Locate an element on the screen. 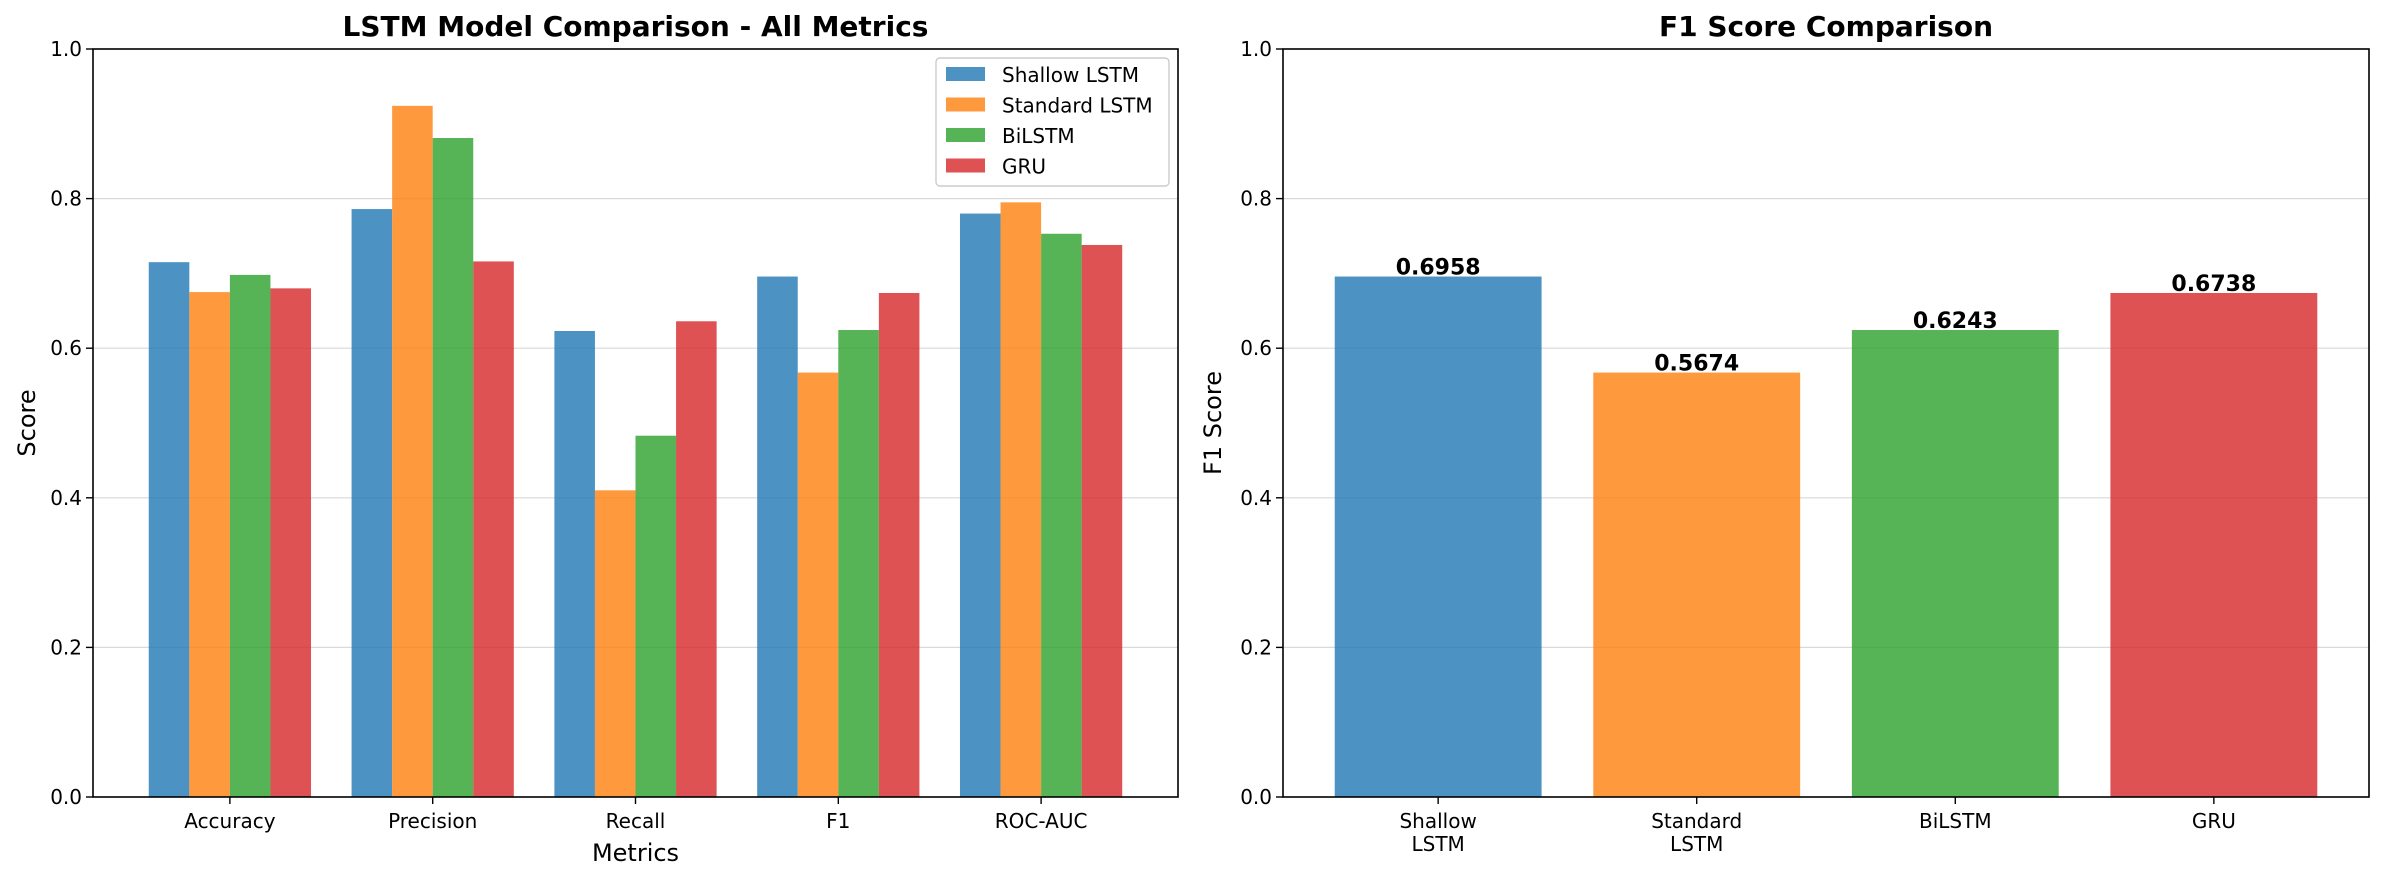 This screenshot has height=880, width=2382. bar-value-label: 0.6243 is located at coordinates (1955, 321).